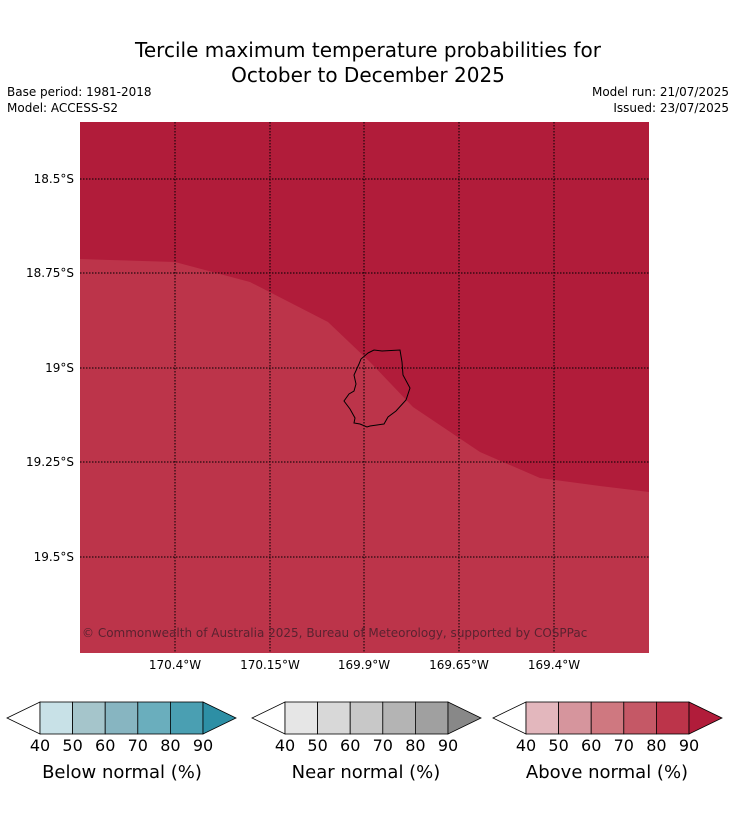 This screenshot has width=736, height=816. I want to click on lon-label-169-9: 169.9°W, so click(364, 665).